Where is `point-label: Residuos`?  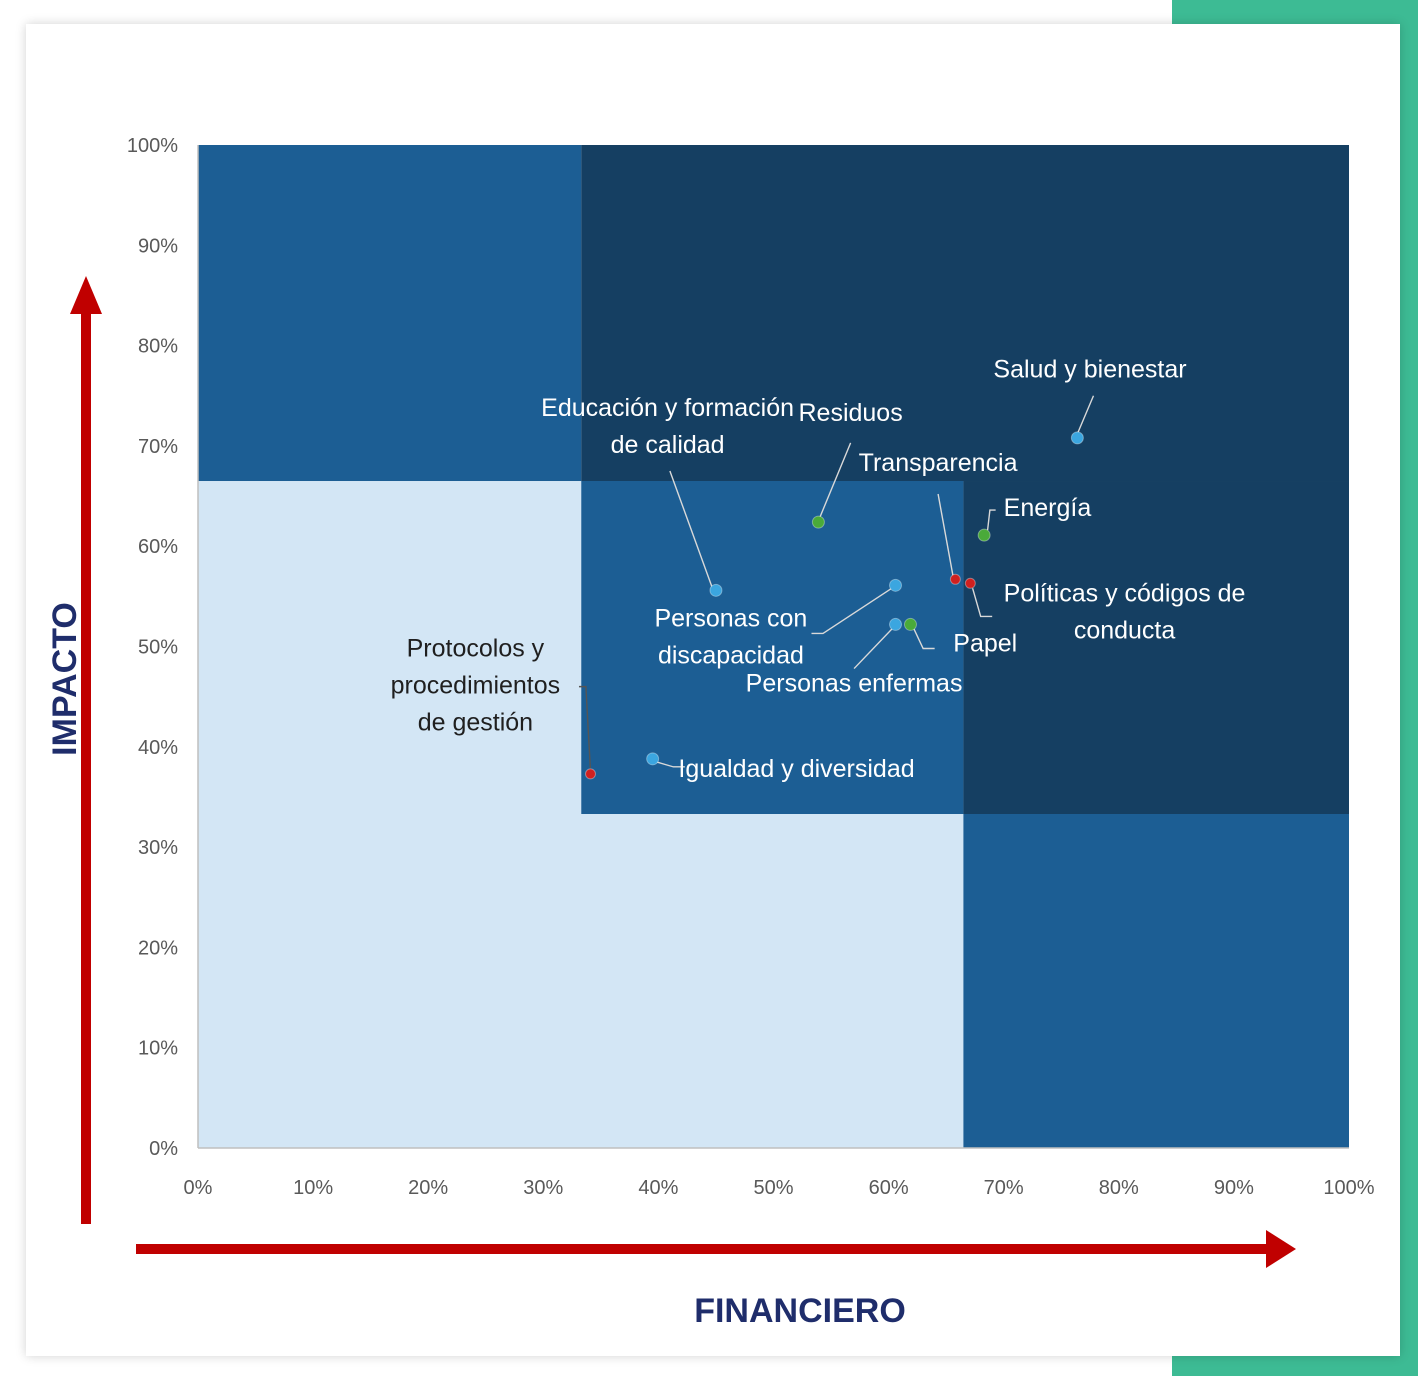 point-label: Residuos is located at coordinates (850, 413).